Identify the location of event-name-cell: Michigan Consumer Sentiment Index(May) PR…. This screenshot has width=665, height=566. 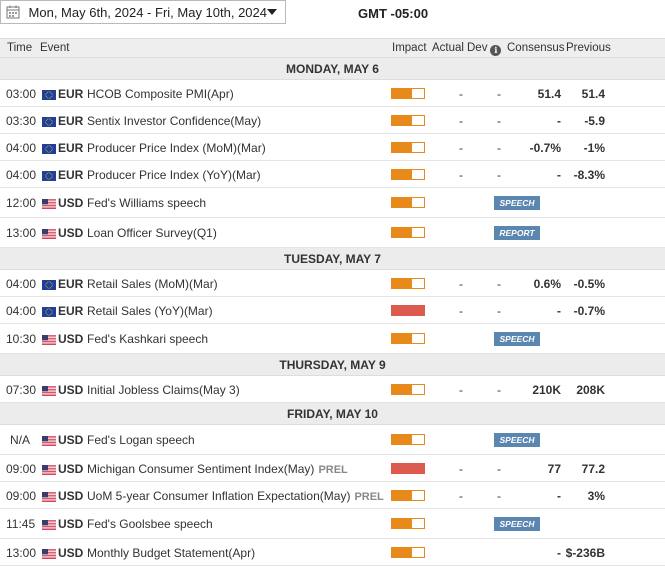
(217, 469).